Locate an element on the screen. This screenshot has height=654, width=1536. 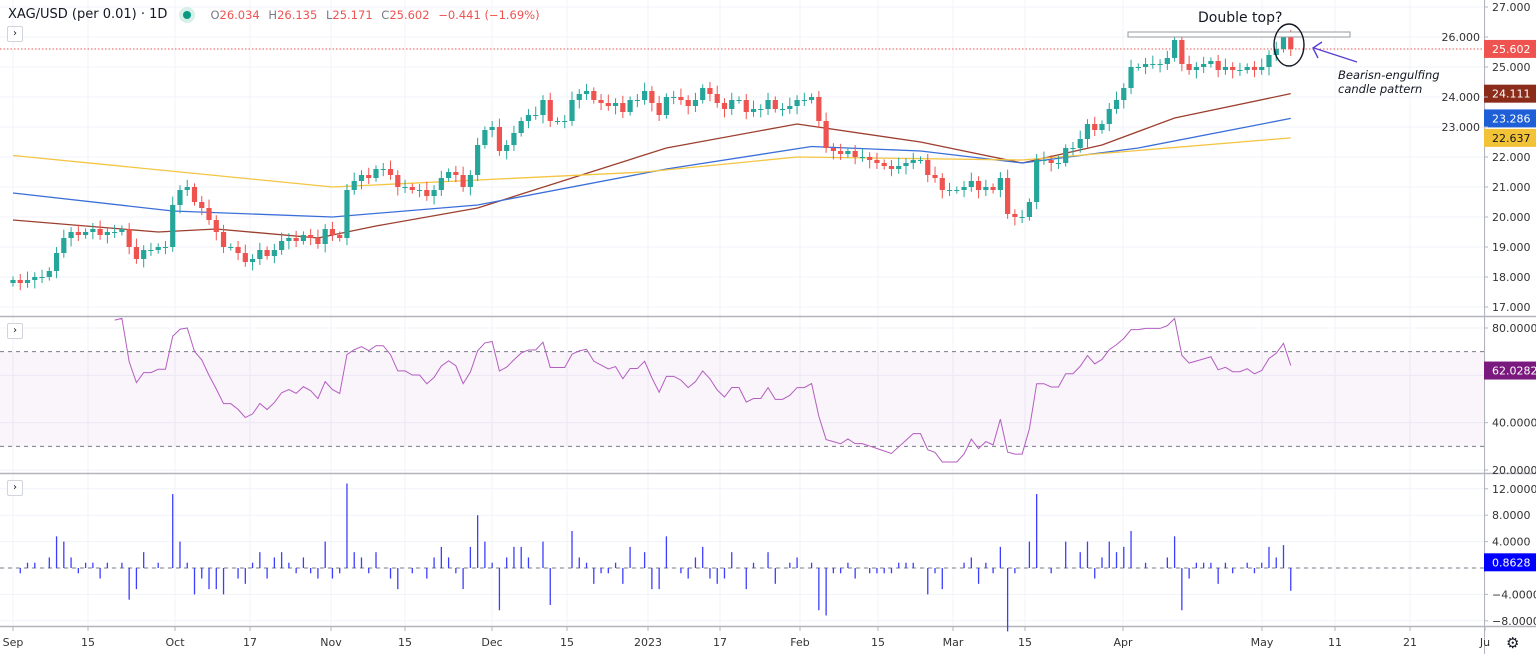
double-top-annotation: Double top? is located at coordinates (1240, 18).